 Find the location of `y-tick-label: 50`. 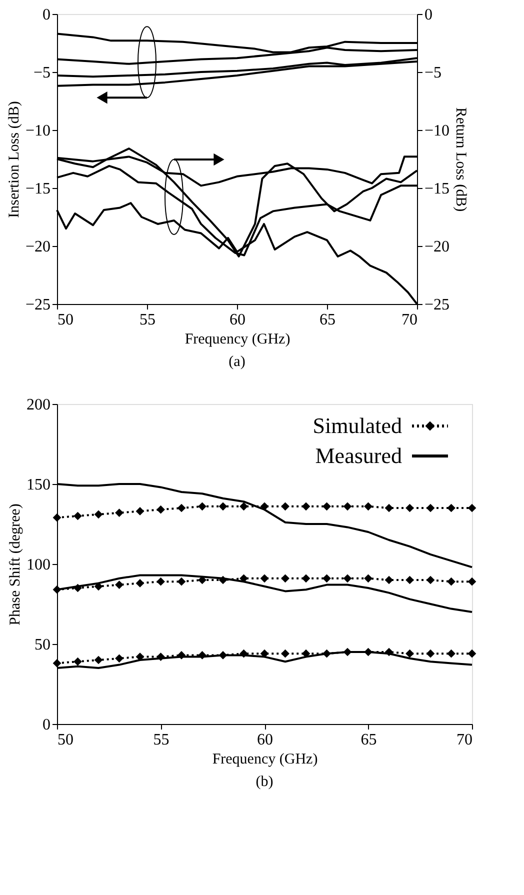

y-tick-label: 50 is located at coordinates (42, 645).